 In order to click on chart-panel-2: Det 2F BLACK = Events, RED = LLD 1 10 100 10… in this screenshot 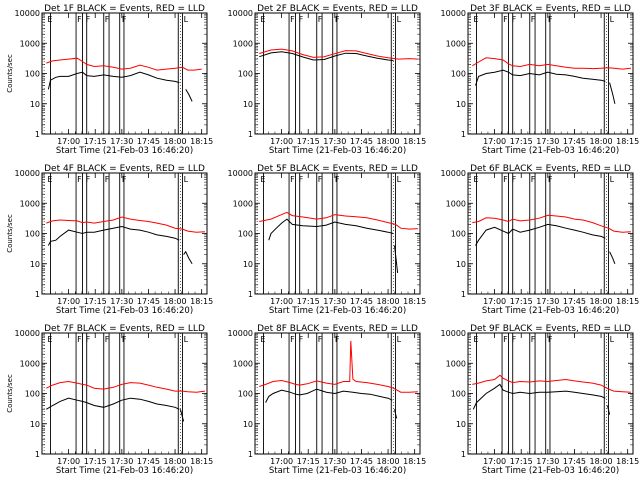, I will do `click(327, 80)`.